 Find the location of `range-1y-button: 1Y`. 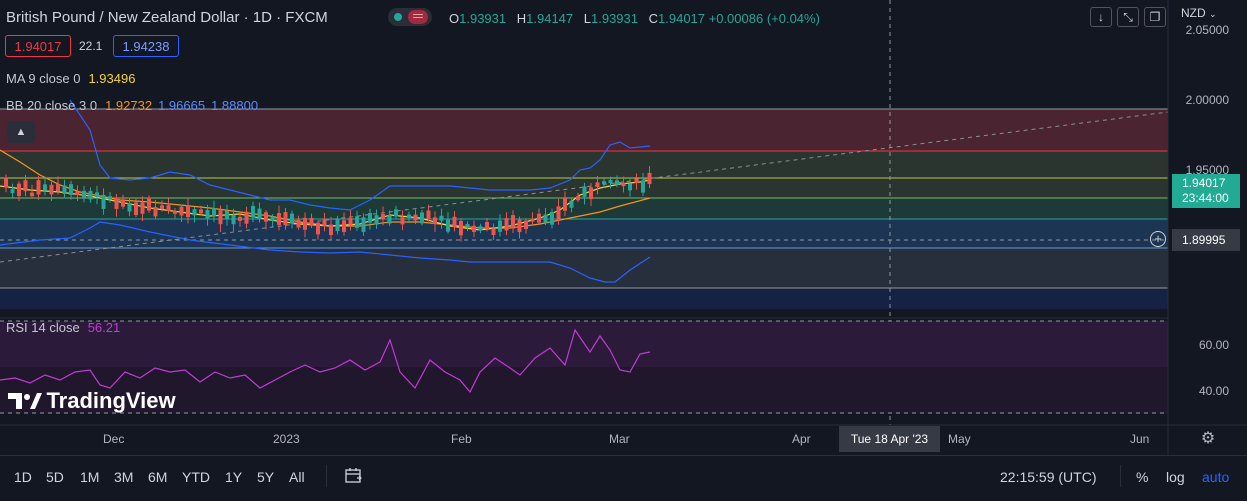

range-1y-button: 1Y is located at coordinates (234, 477).